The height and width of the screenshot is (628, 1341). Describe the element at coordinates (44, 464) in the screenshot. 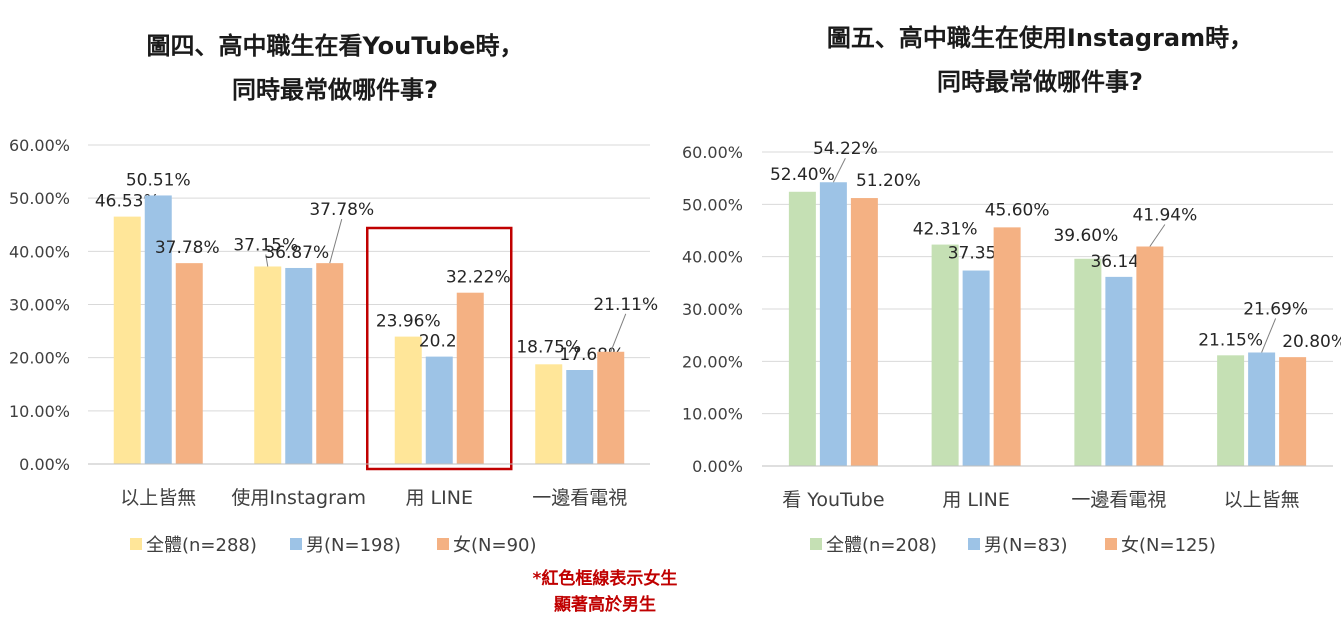

I see `chart1-ytick-label: 0.00%` at that location.